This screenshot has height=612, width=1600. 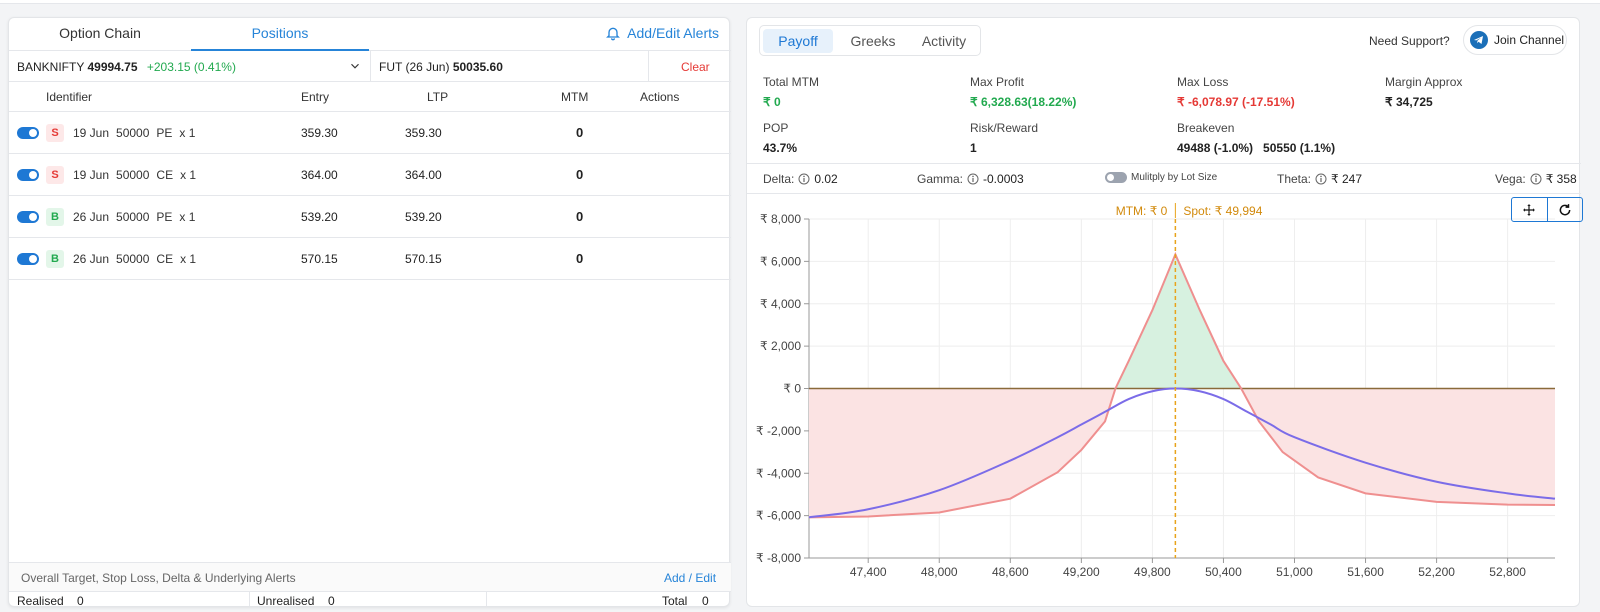 What do you see at coordinates (112, 67) in the screenshot?
I see `underlying-price: 49994.75` at bounding box center [112, 67].